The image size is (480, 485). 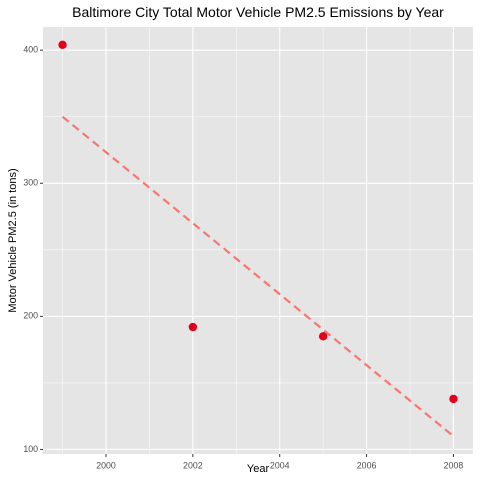 I want to click on y-tick-label: 200, so click(x=30, y=316).